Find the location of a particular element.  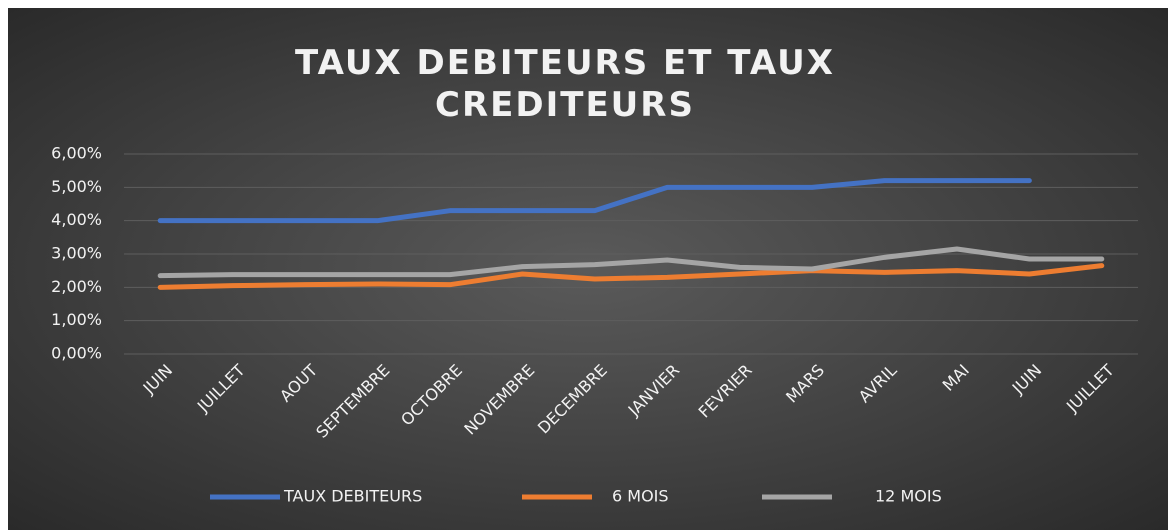

legend-label: TAUX DEBITEURS is located at coordinates (352, 496).